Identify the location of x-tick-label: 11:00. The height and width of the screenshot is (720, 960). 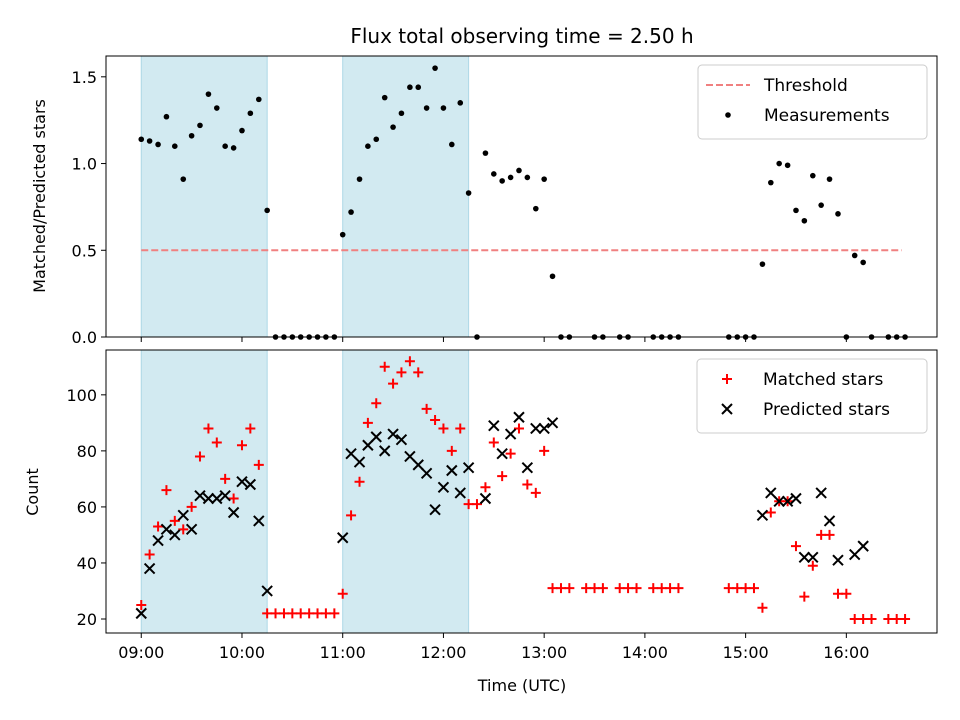
(343, 652).